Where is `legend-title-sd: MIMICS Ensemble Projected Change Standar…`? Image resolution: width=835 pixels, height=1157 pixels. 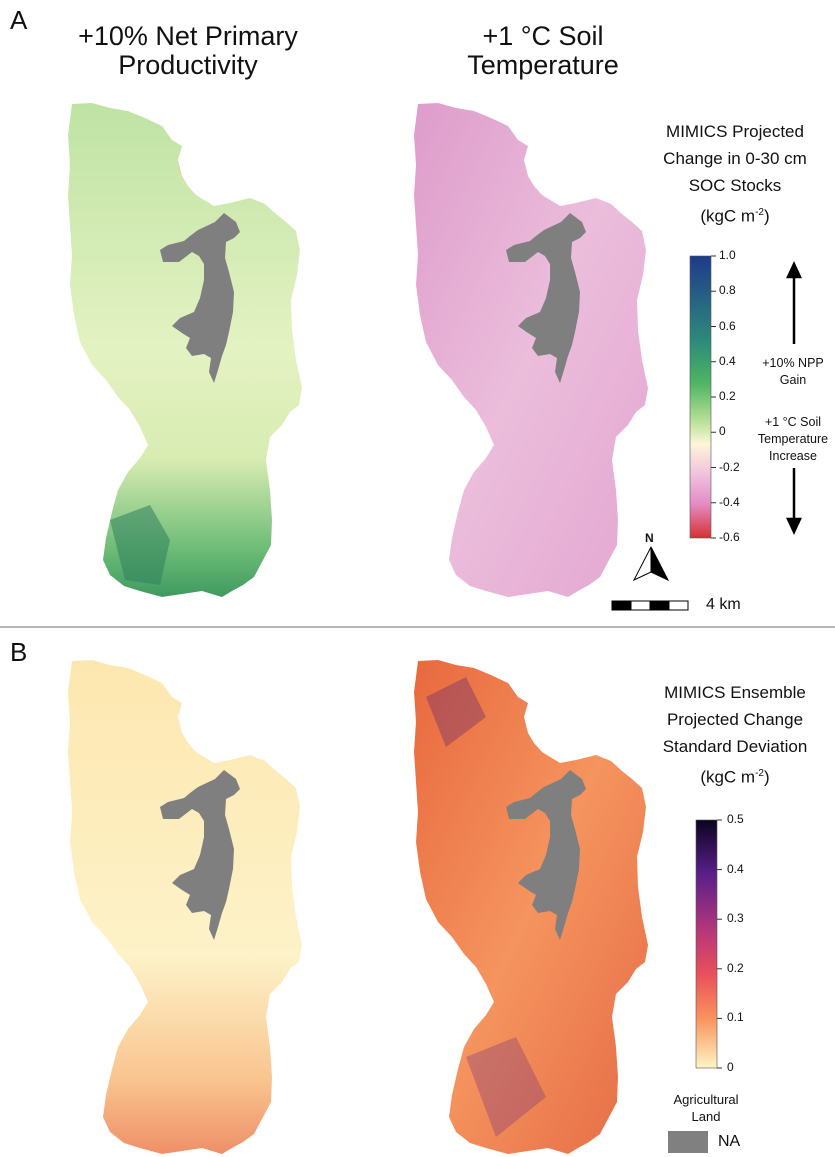 legend-title-sd: MIMICS Ensemble Projected Change Standar… is located at coordinates (735, 735).